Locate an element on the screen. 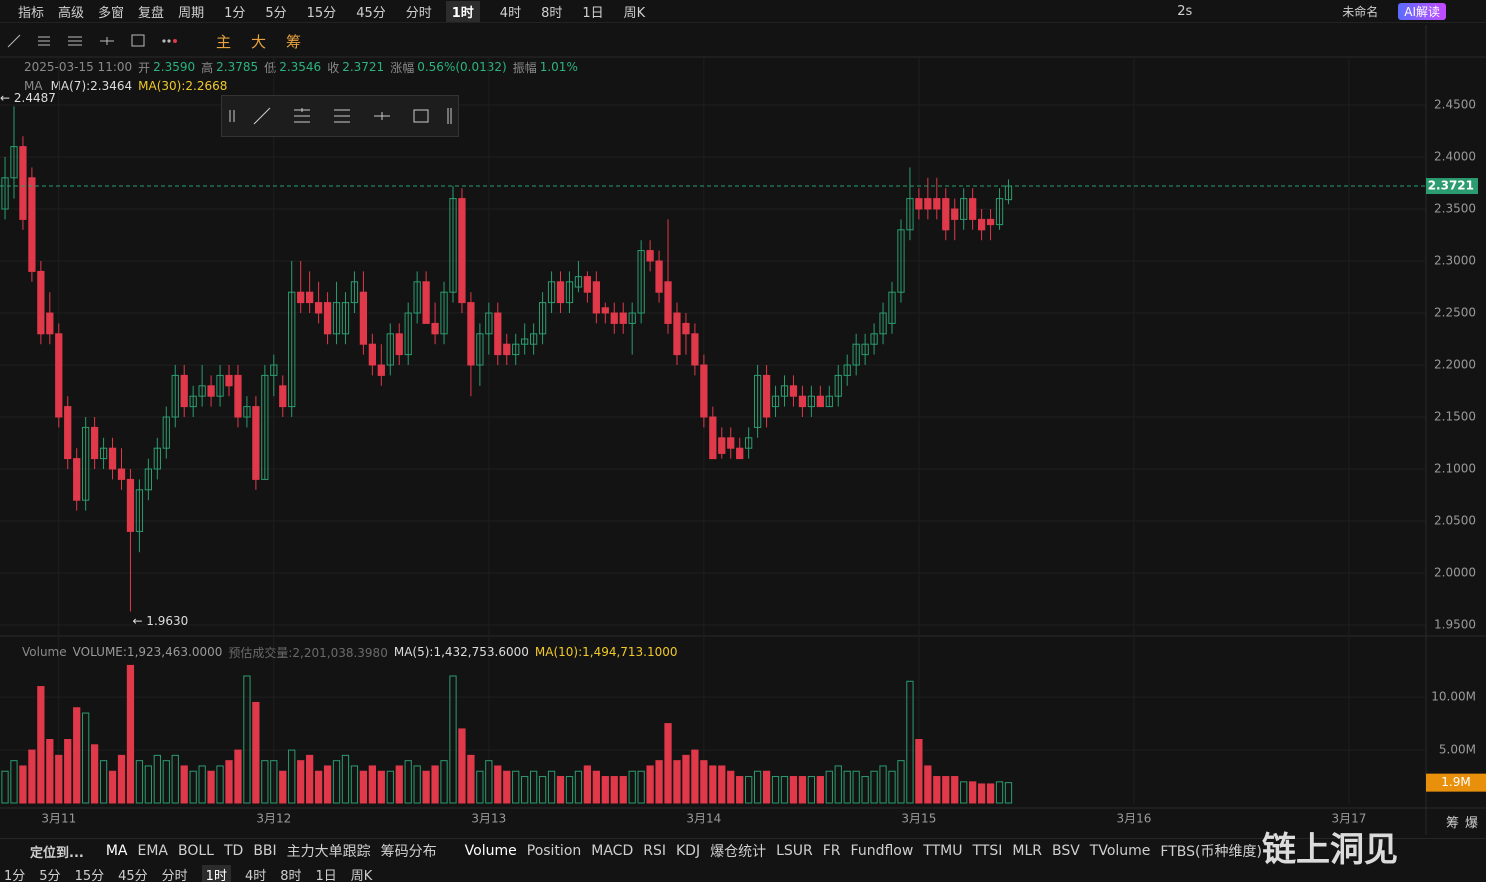 This screenshot has width=1486, height=882. bottom-interval: 4时 is located at coordinates (255, 875).